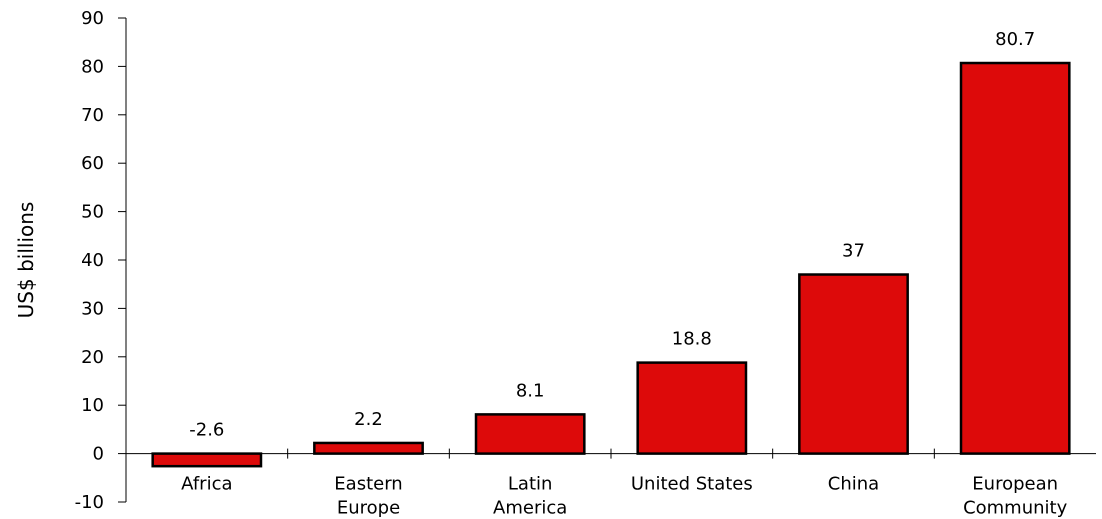 The width and height of the screenshot is (1102, 519). What do you see at coordinates (1015, 508) in the screenshot?
I see `category-label: Community` at bounding box center [1015, 508].